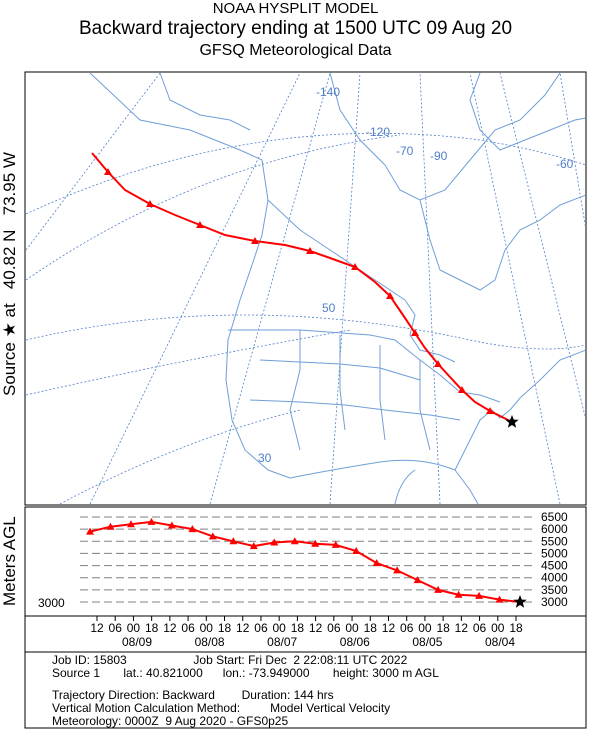 Image resolution: width=591 pixels, height=730 pixels. Describe the element at coordinates (427, 642) in the screenshot. I see `date-label: 08/05` at that location.